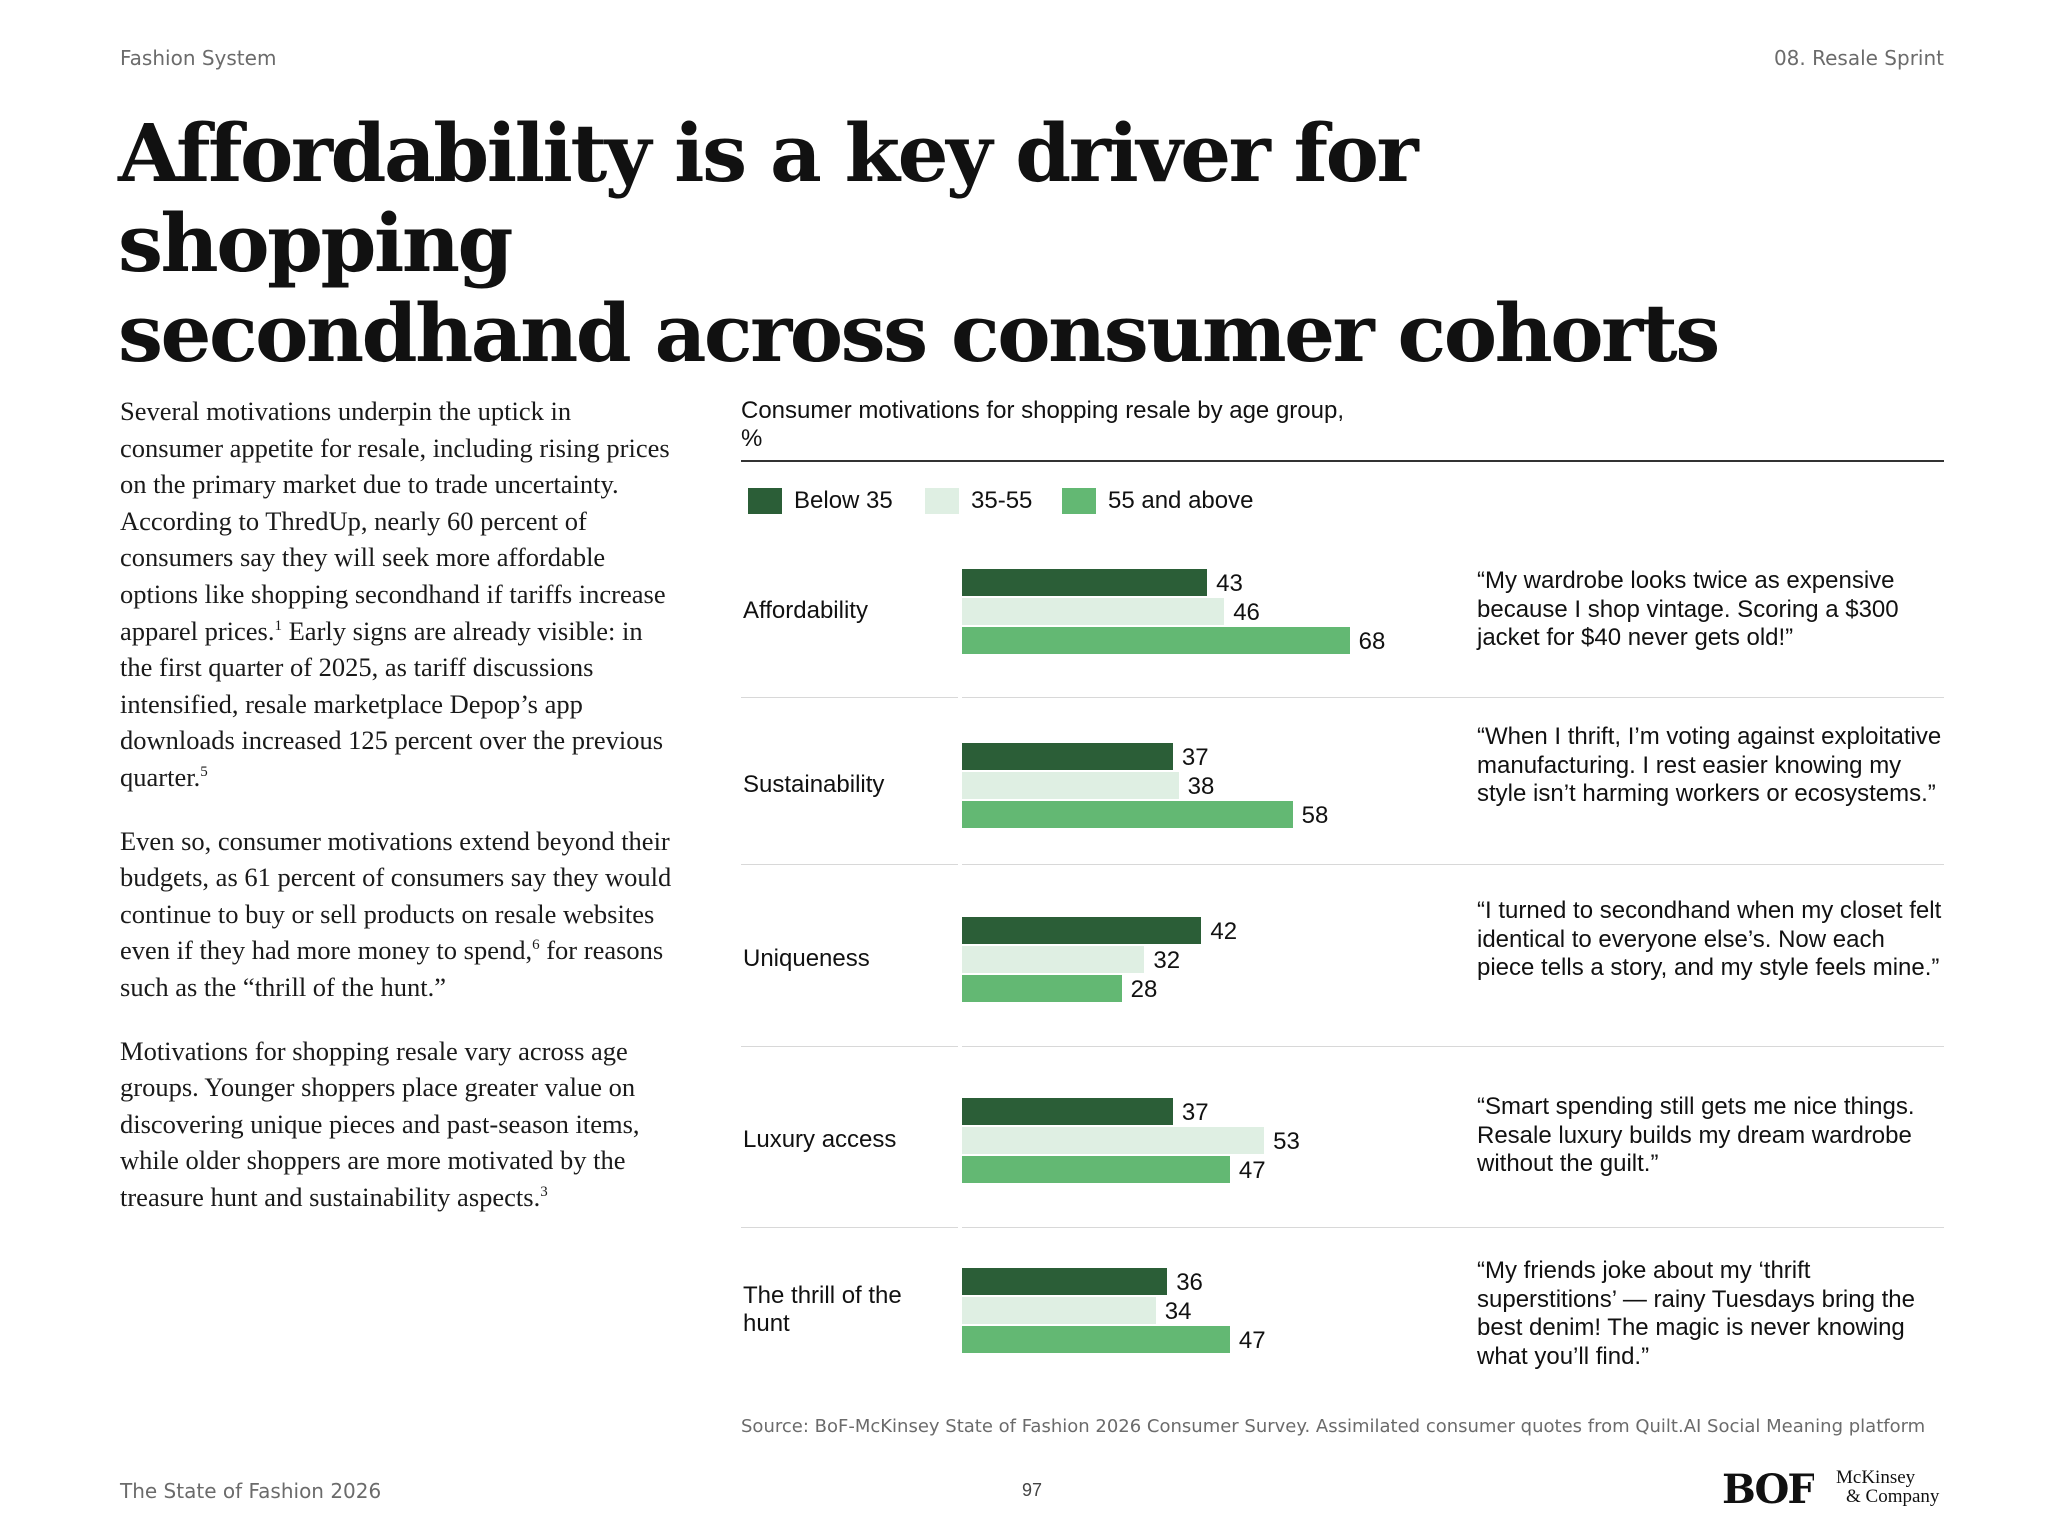 Image resolution: width=2048 pixels, height=1536 pixels. Describe the element at coordinates (1286, 1141) in the screenshot. I see `bar-value-label: 53` at that location.